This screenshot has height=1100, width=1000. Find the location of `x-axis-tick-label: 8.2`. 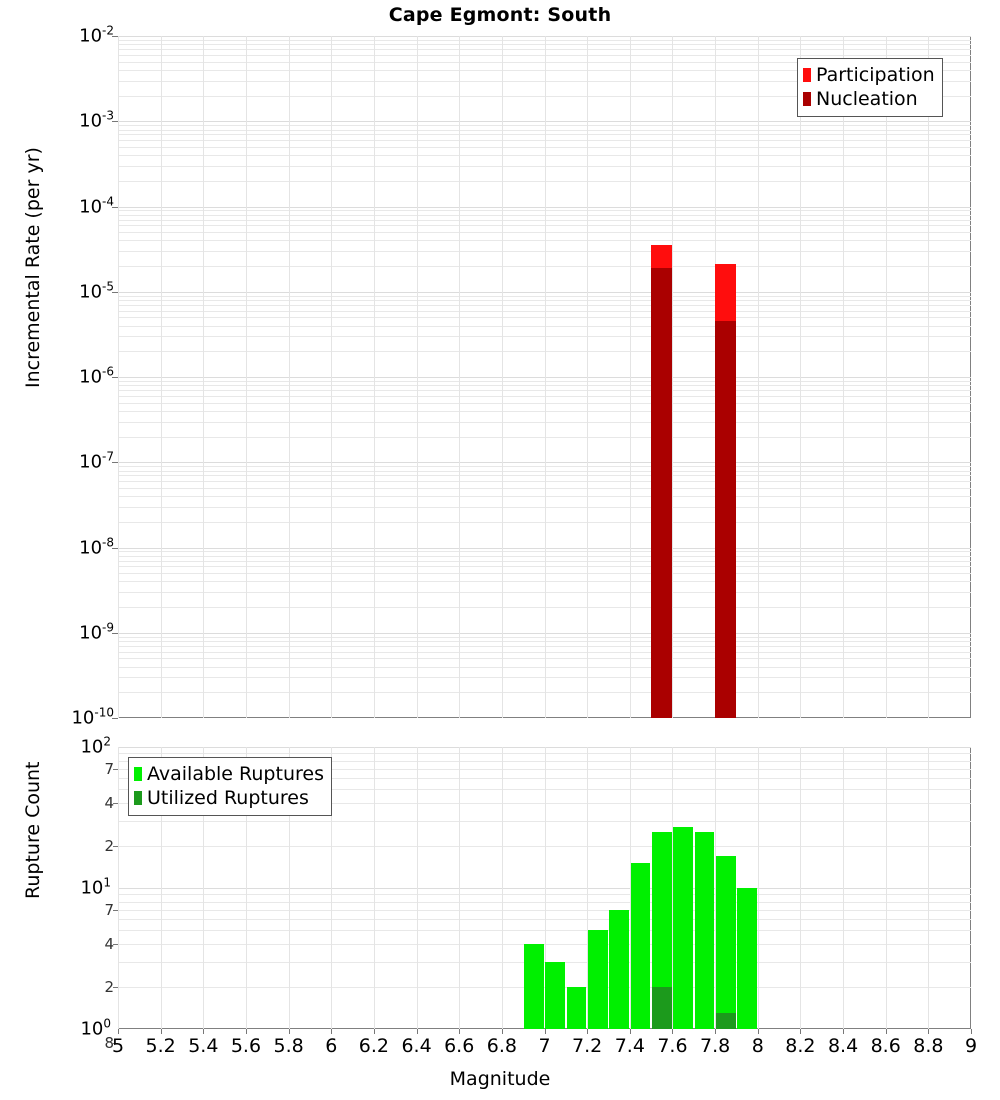

x-axis-tick-label: 8.2 is located at coordinates (800, 1046).